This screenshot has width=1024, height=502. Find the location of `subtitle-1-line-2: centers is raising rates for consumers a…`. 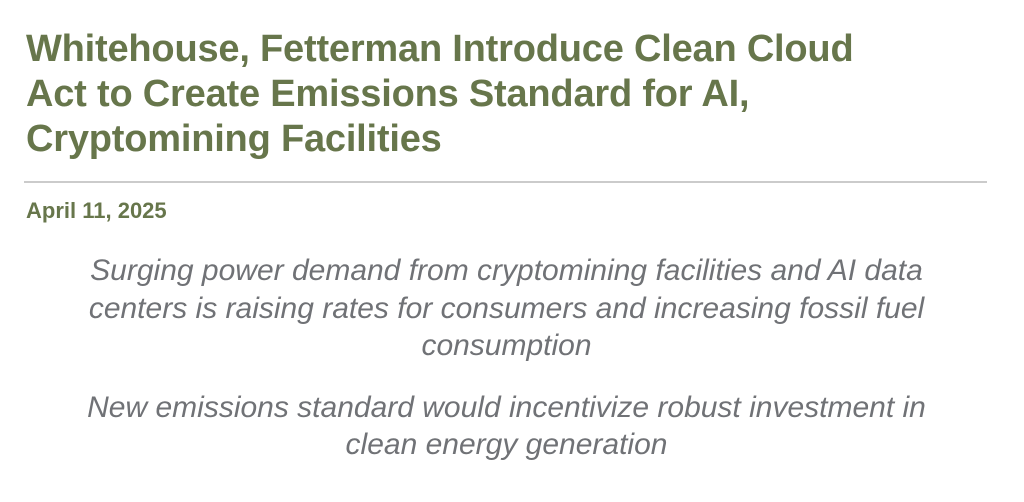

subtitle-1-line-2: centers is raising rates for consumers a… is located at coordinates (506, 308).